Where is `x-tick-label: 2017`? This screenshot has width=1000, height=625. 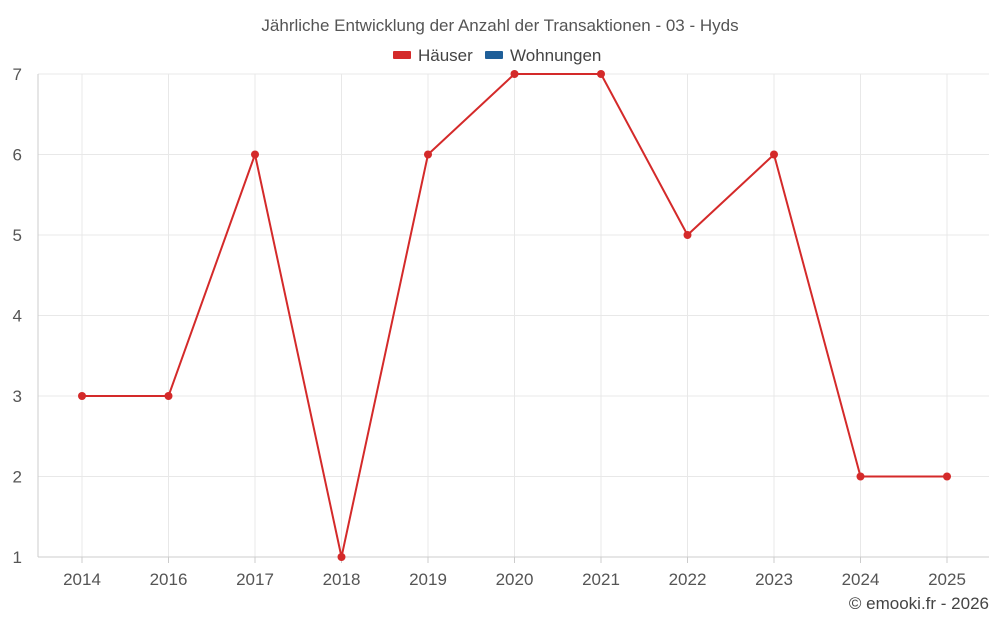 x-tick-label: 2017 is located at coordinates (255, 579).